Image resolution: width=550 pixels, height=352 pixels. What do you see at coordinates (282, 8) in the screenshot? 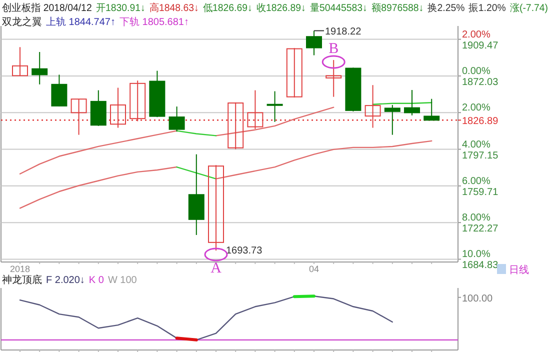
I see `text: 收1826.89↓` at bounding box center [282, 8].